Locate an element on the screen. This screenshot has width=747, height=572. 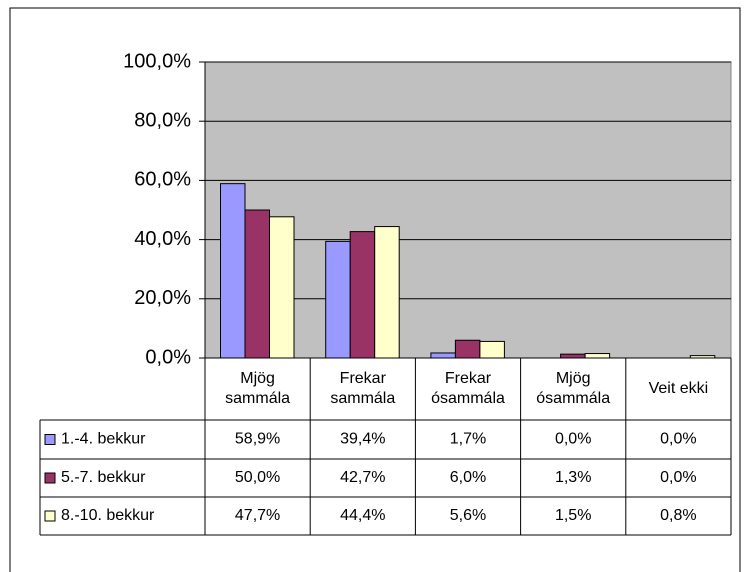
y-tick-label: 0,0% is located at coordinates (168, 357).